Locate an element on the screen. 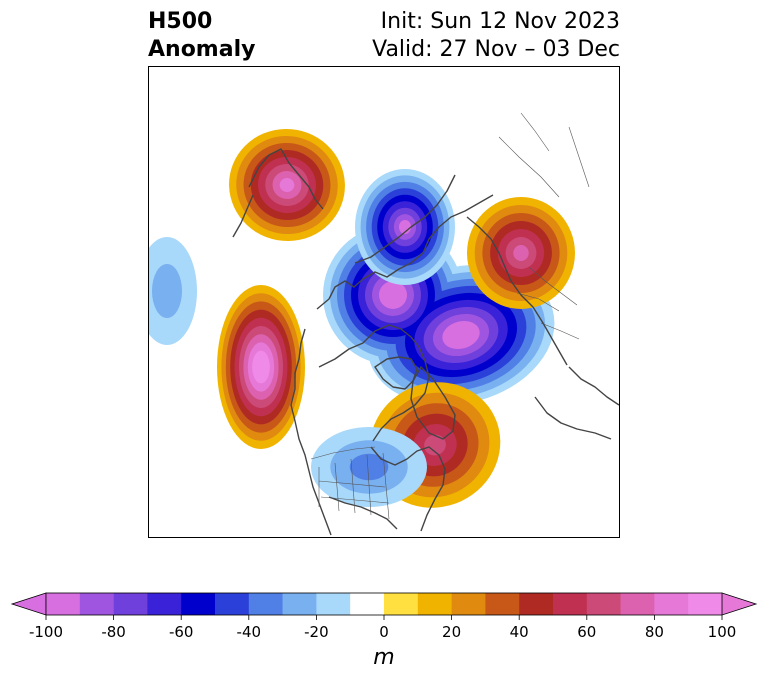  colorbar-tick-label: -80 is located at coordinates (113, 632).